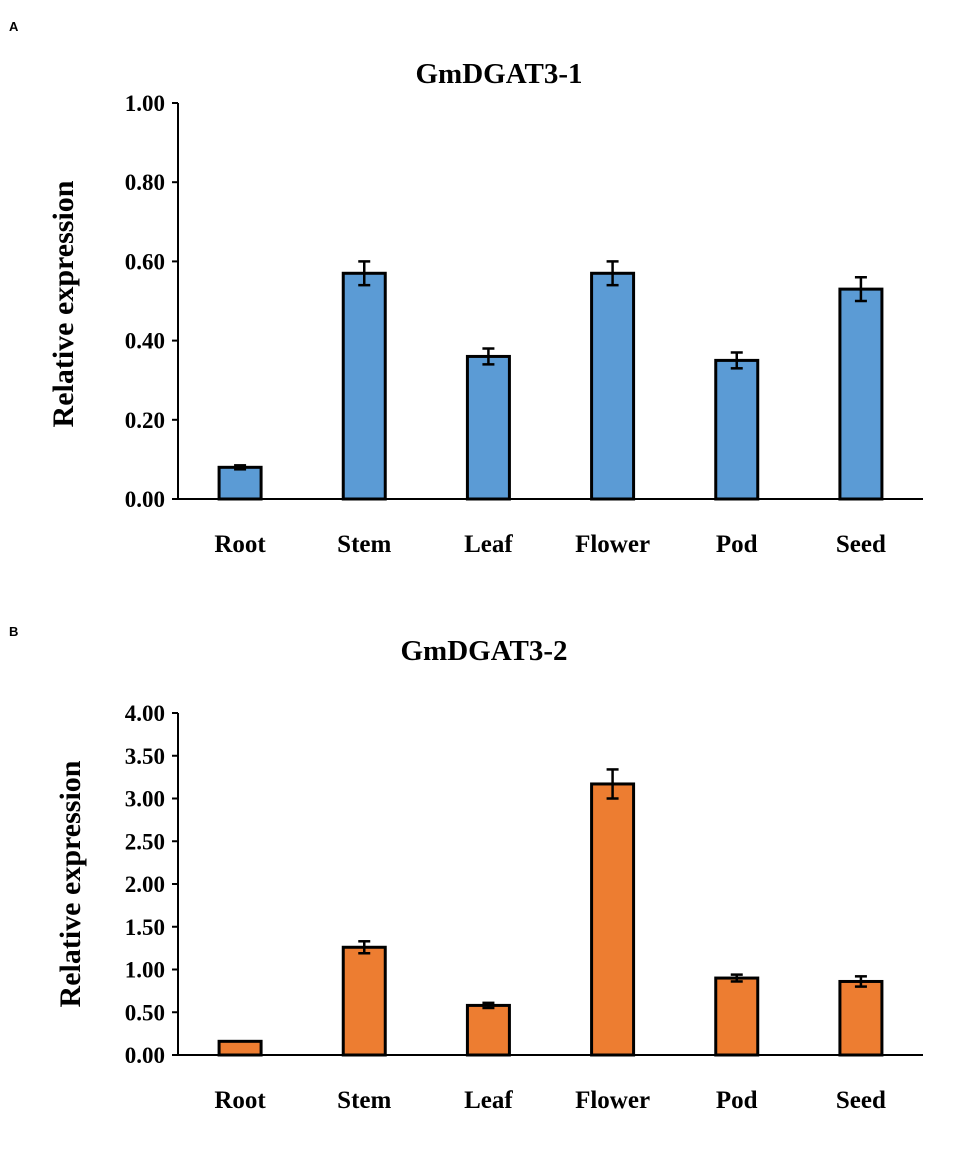  What do you see at coordinates (145, 341) in the screenshot?
I see `y-tick-label: 0.40` at bounding box center [145, 341].